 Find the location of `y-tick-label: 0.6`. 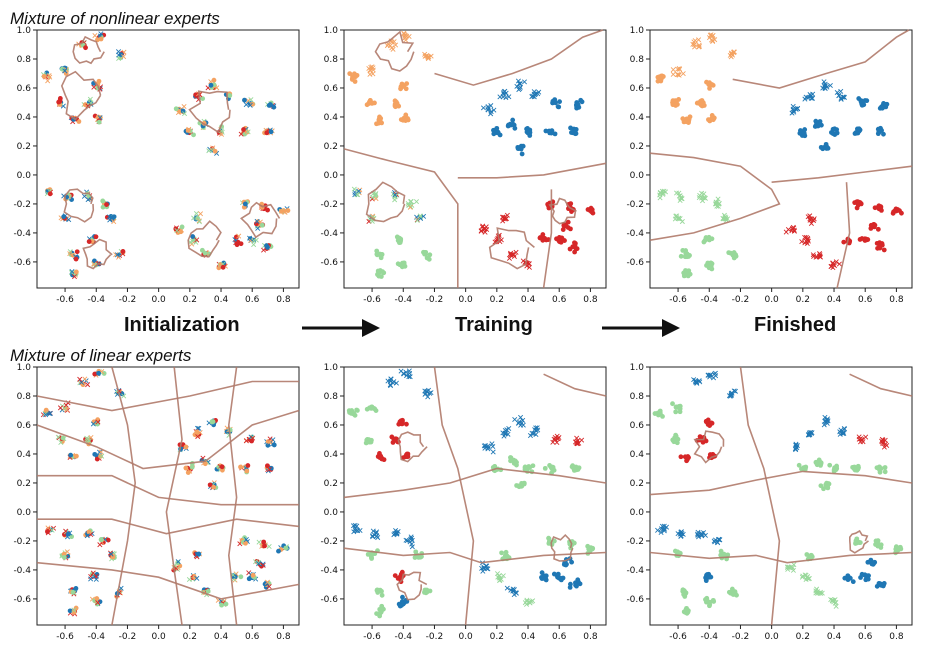

y-tick-label: 0.6 is located at coordinates (637, 426).